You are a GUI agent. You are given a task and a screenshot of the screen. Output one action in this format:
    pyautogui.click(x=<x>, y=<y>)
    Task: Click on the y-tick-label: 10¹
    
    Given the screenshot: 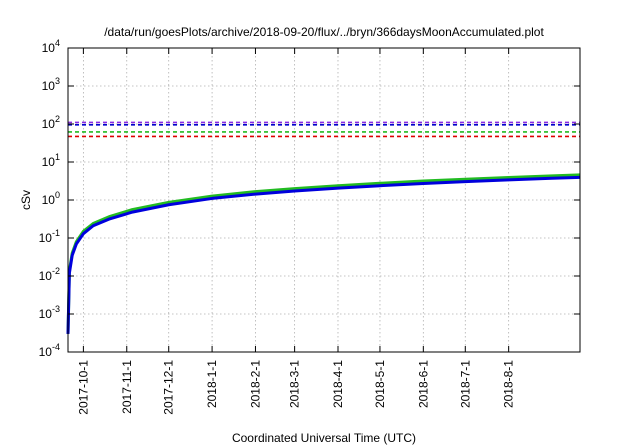 What is the action you would take?
    pyautogui.click(x=51, y=160)
    